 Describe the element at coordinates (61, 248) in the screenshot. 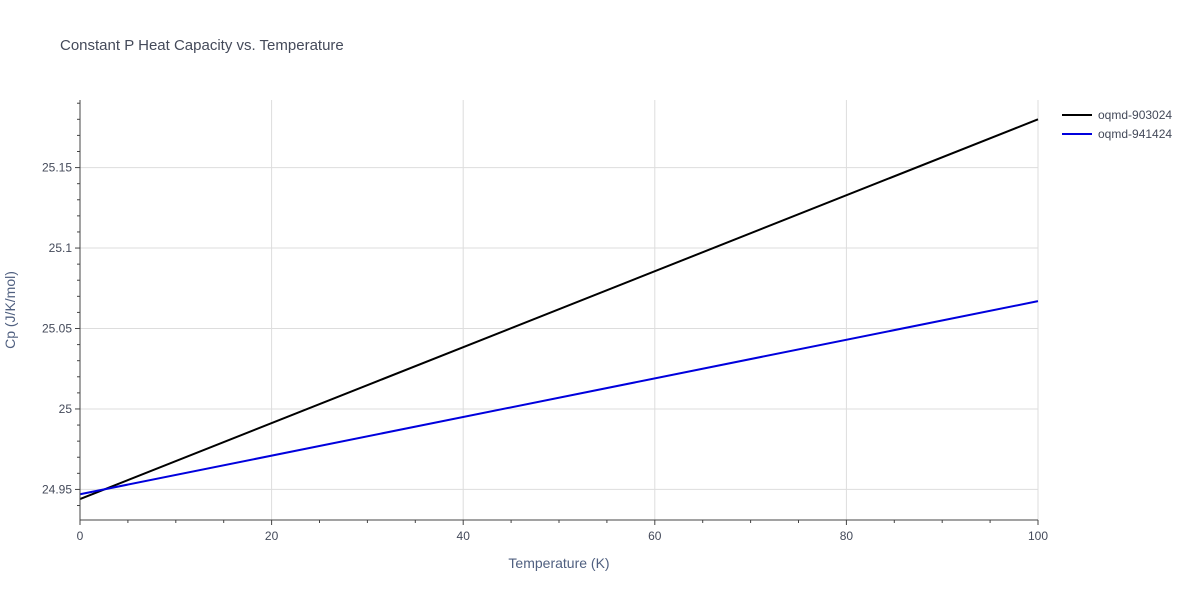

I see `y-tick-label: 25.1` at that location.